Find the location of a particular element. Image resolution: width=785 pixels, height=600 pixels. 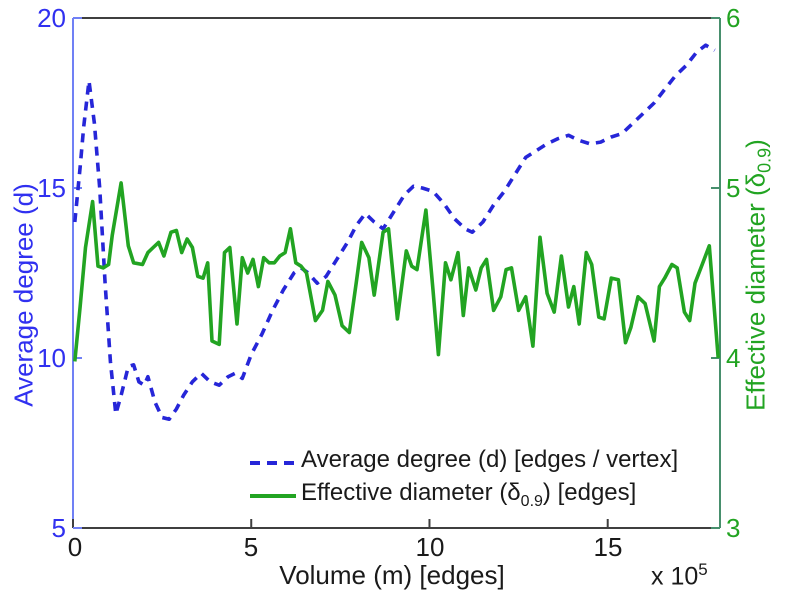

right-axis-tick-6: 6 is located at coordinates (733, 18).